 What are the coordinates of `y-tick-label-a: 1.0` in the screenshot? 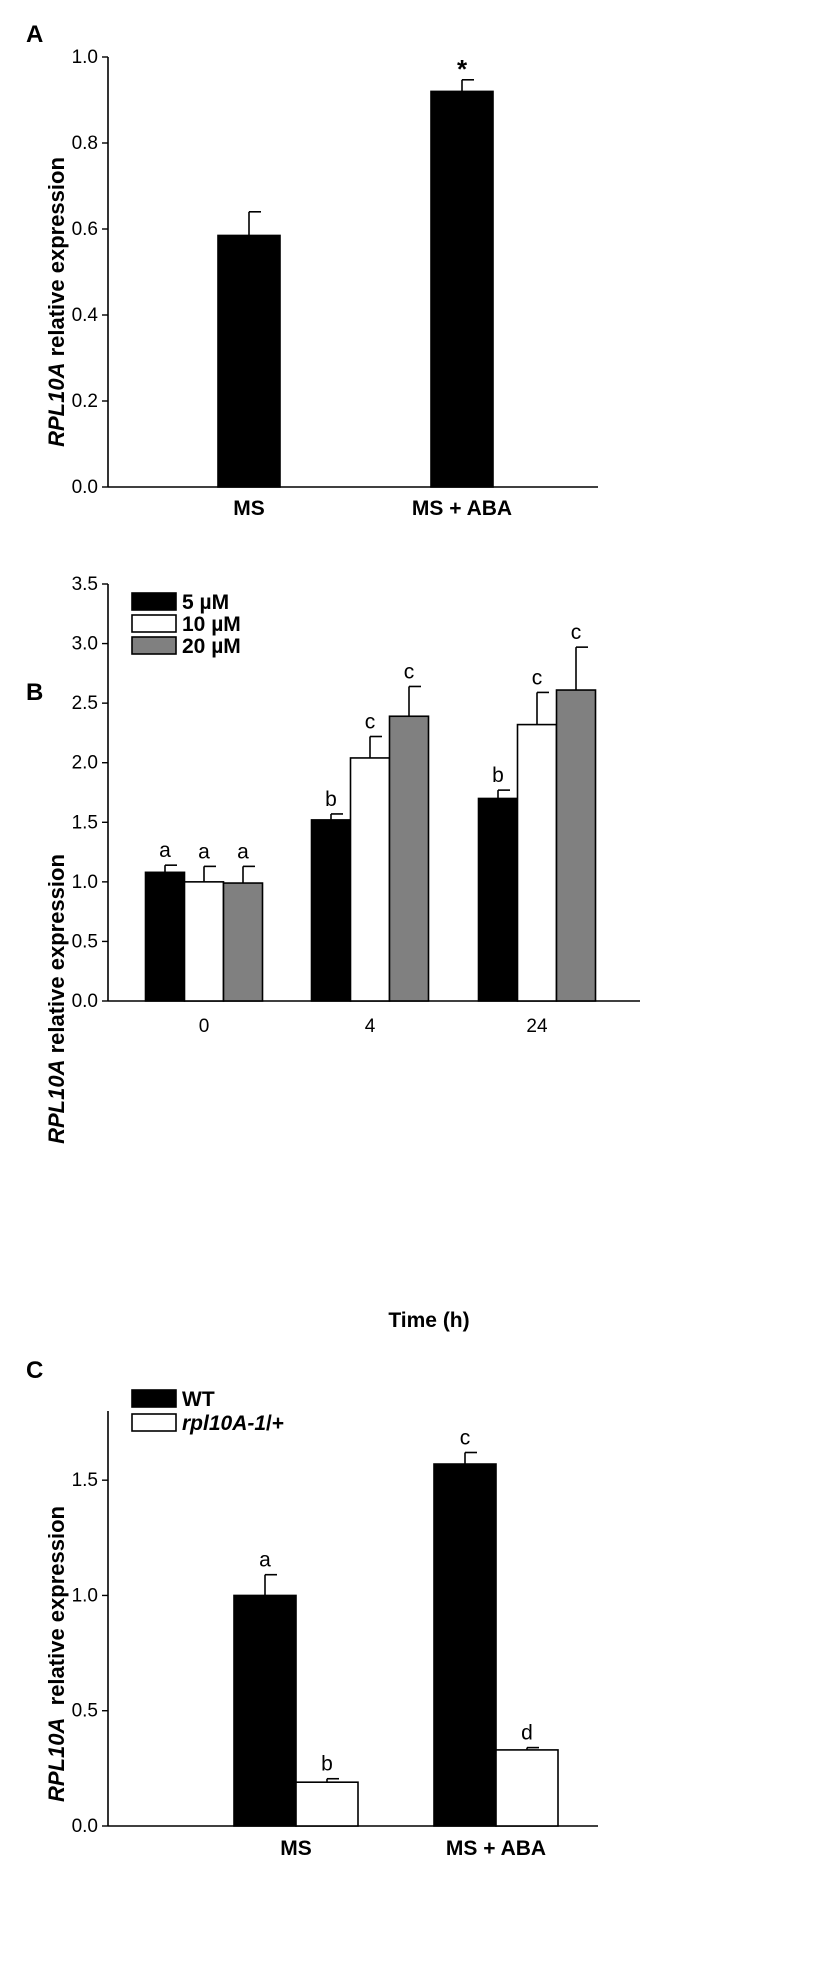 It's located at (85, 57).